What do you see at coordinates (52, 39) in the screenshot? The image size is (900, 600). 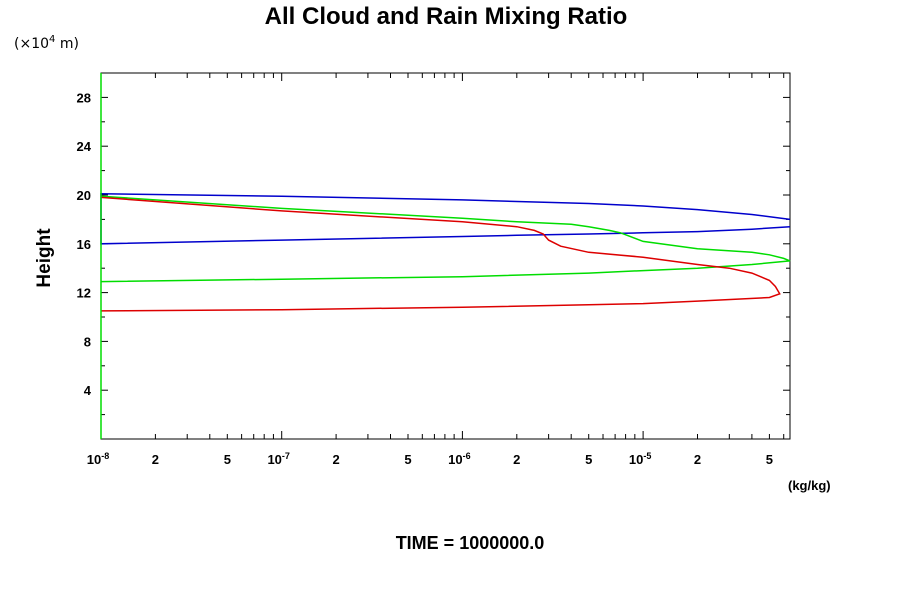 I see `y-unit-exp: 4` at bounding box center [52, 39].